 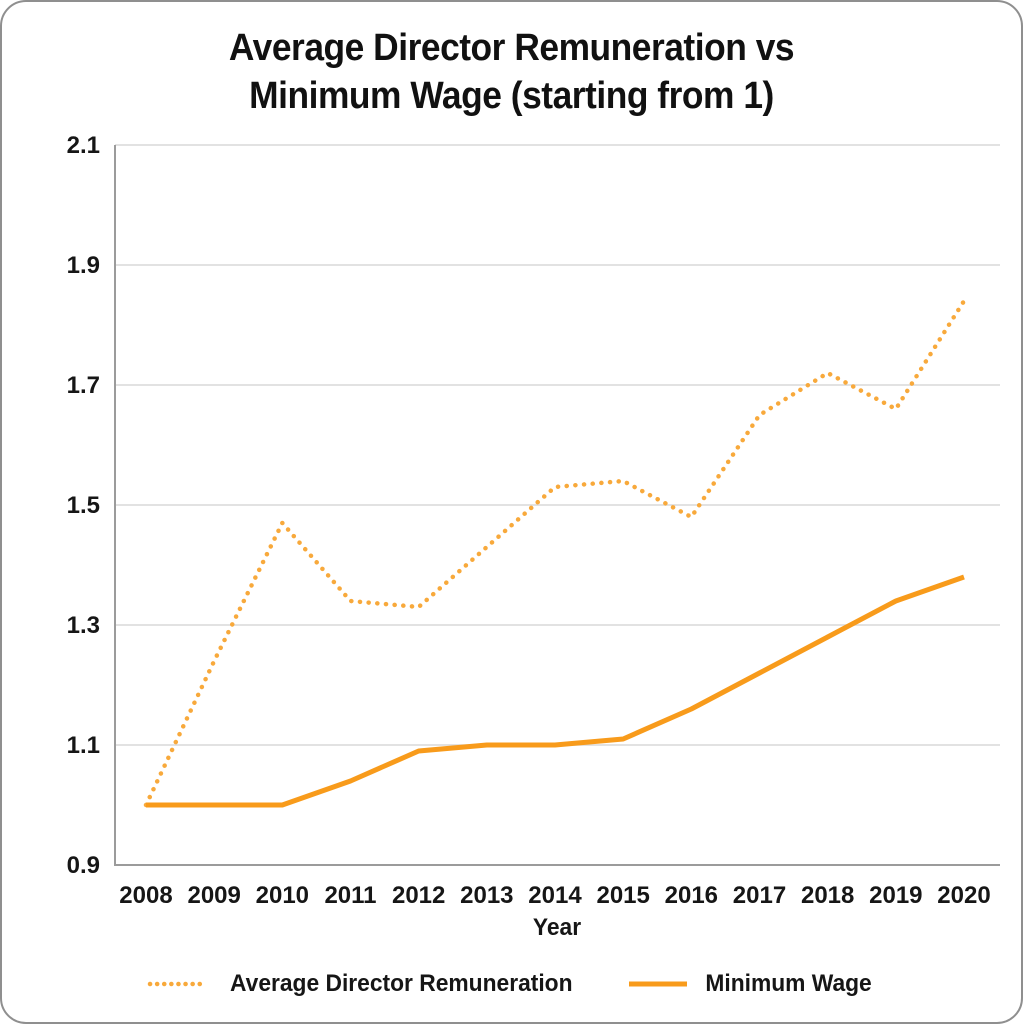 What do you see at coordinates (401, 983) in the screenshot?
I see `legend-label-director-remuneration: Average Director Remuneration` at bounding box center [401, 983].